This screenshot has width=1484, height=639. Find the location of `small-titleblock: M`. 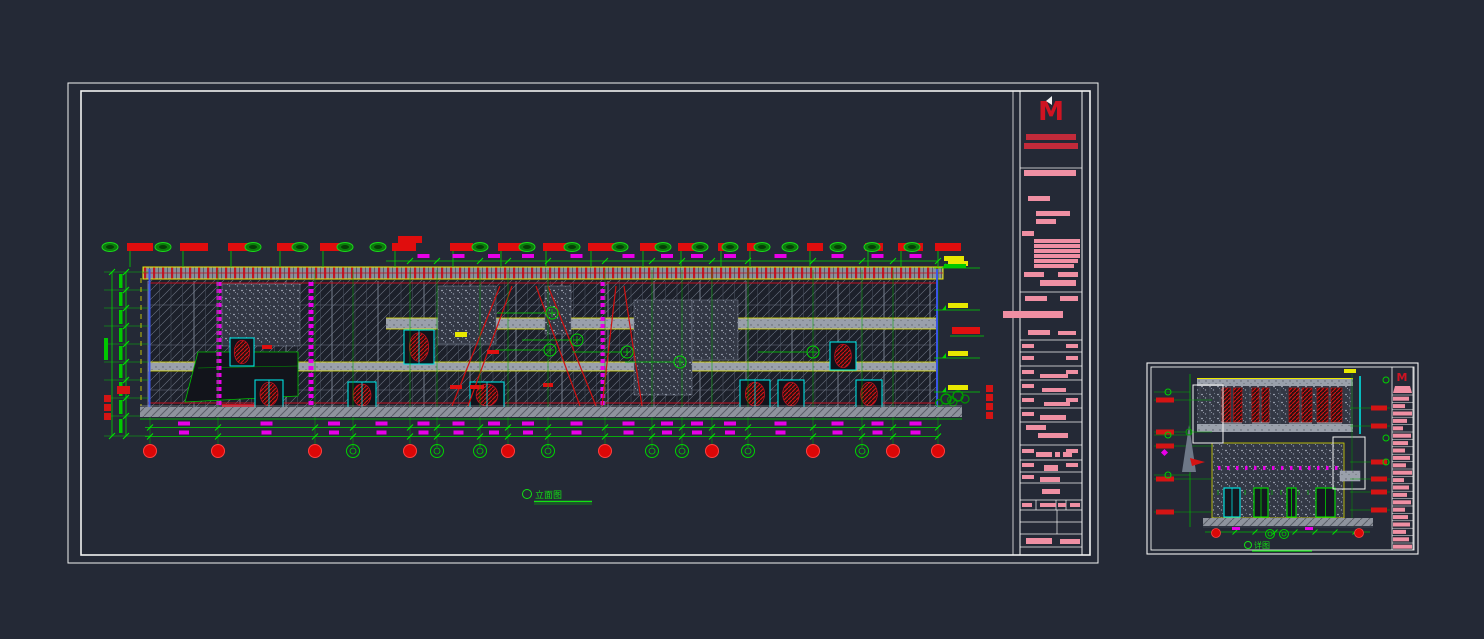

small-titleblock: M is located at coordinates (1402, 458).